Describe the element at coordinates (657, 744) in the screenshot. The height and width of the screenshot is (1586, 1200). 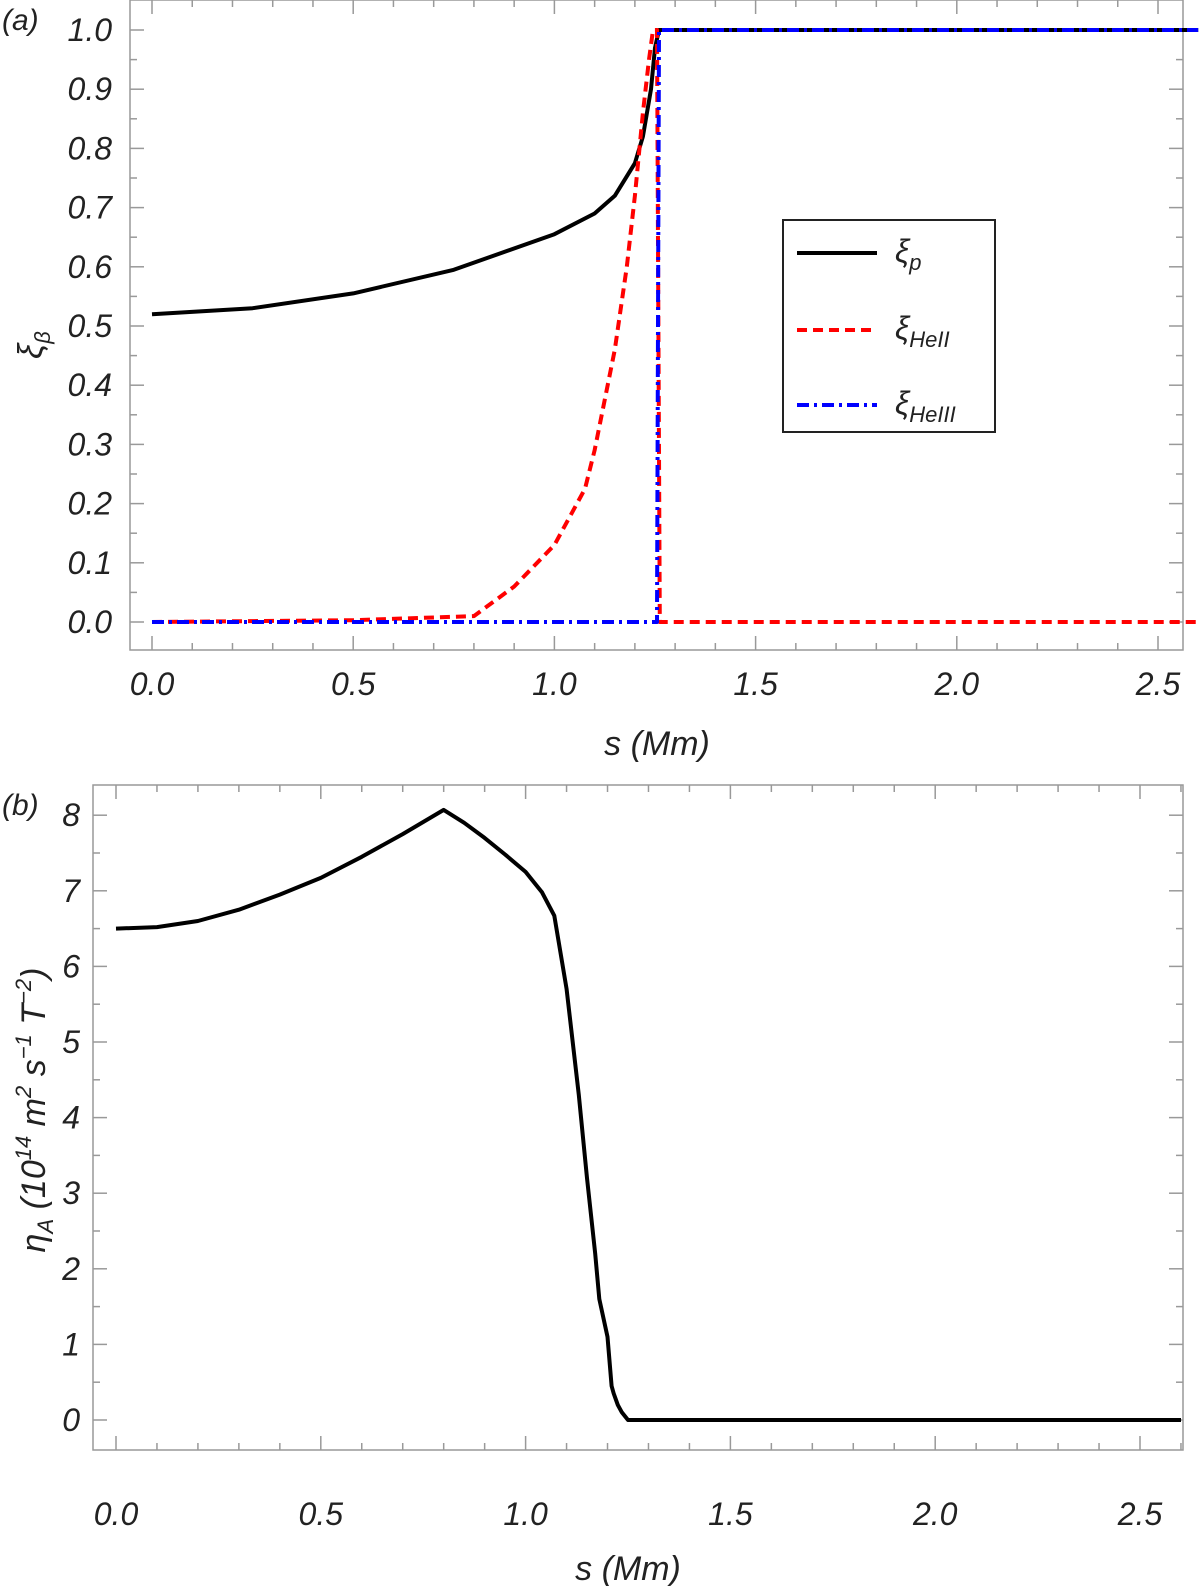
I see `panel-a-xlabel: s (Mm)` at that location.